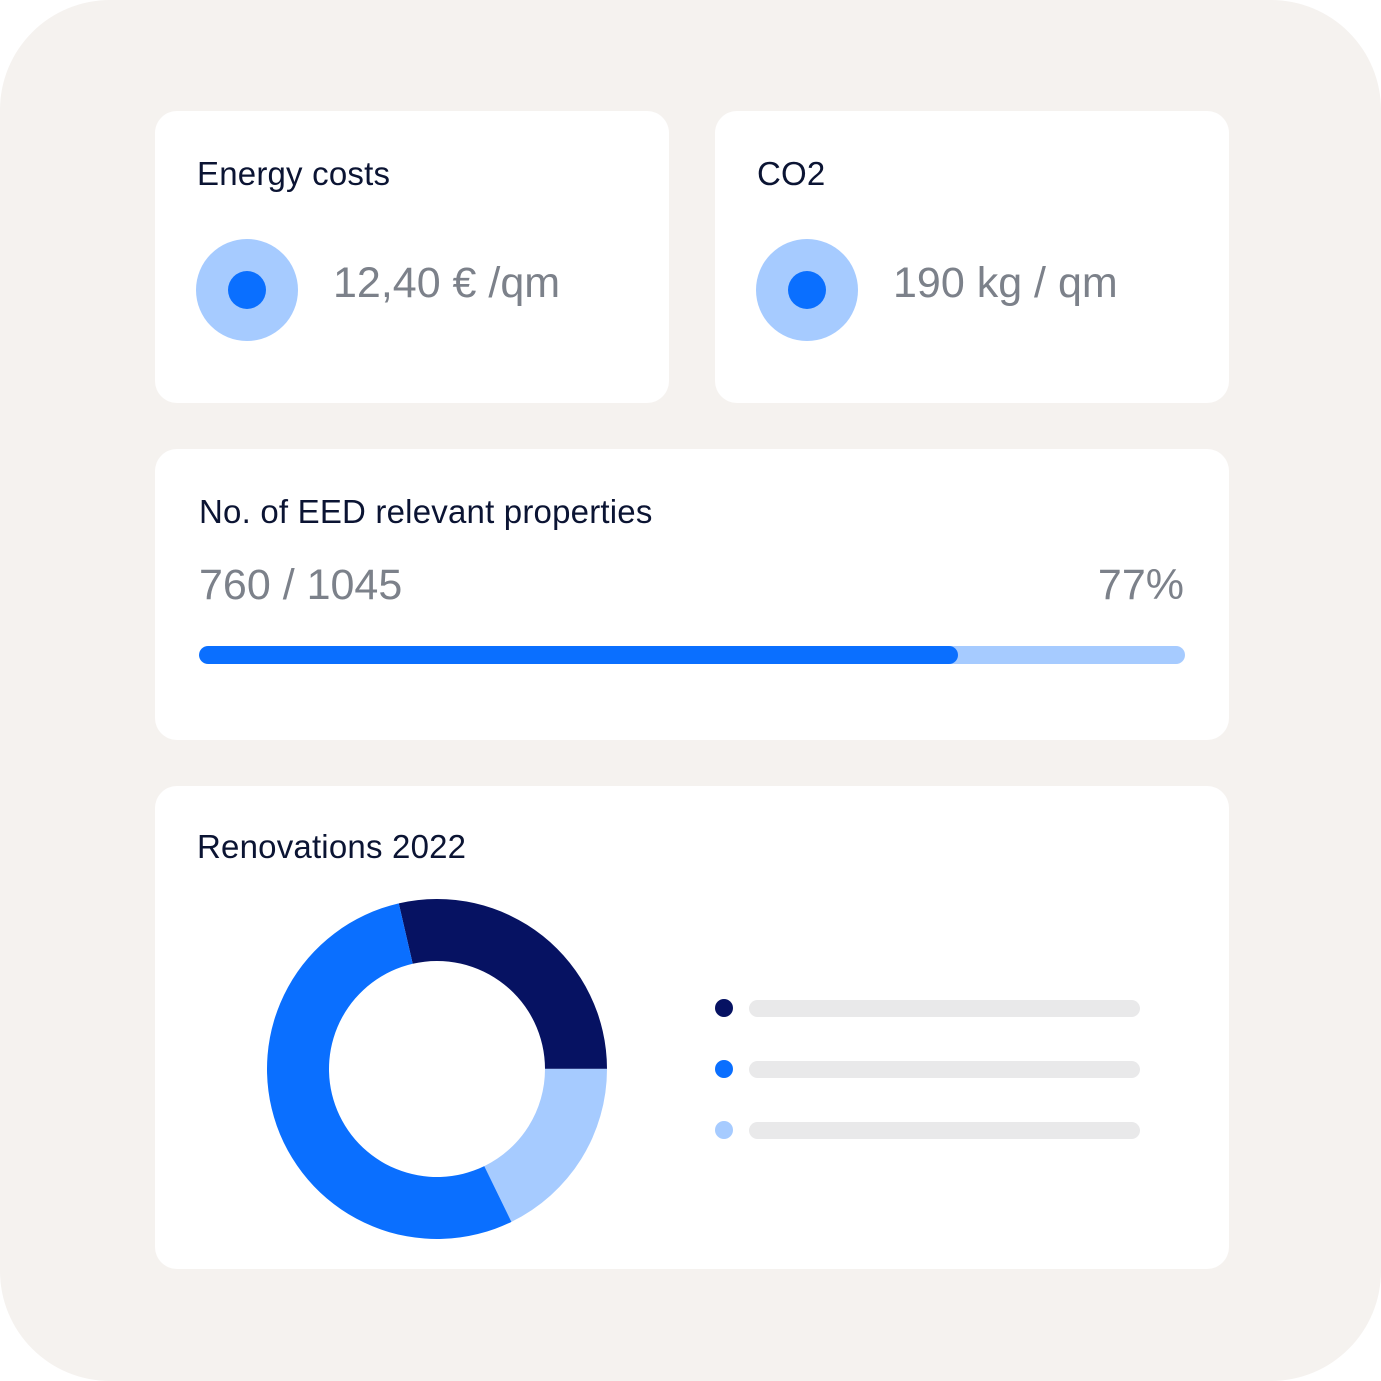 Image resolution: width=1381 pixels, height=1381 pixels. I want to click on eed-percent: 77%, so click(1140, 585).